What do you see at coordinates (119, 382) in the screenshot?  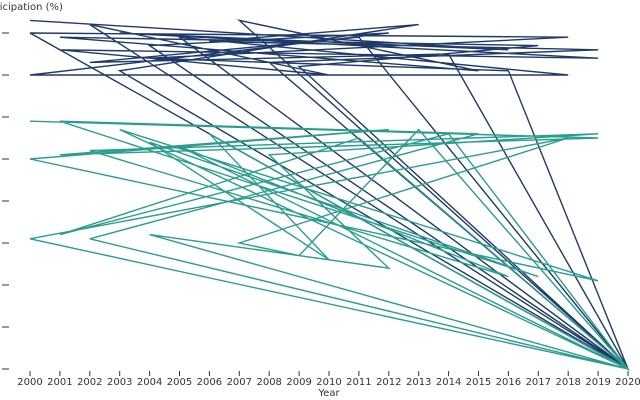 I see `x-tick-label: 2003` at bounding box center [119, 382].